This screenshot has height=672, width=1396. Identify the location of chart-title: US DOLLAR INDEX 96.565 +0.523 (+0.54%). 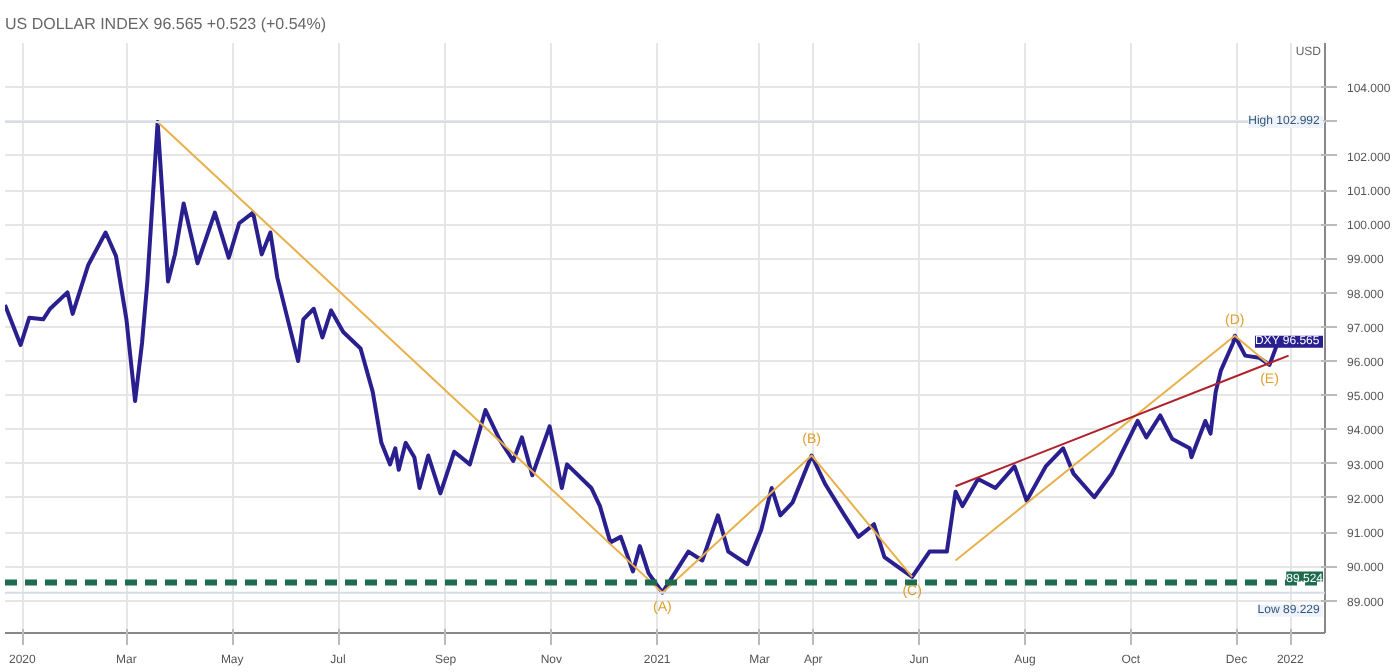
(166, 24).